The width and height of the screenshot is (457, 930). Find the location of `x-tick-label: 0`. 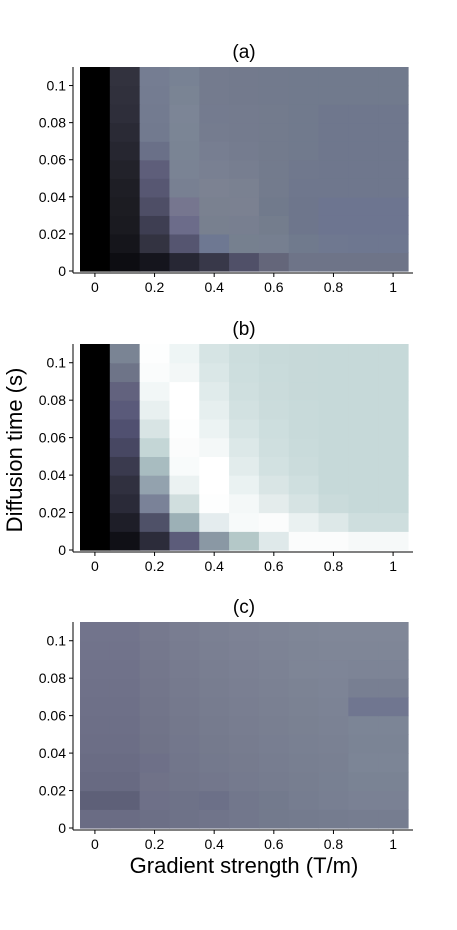

x-tick-label: 0 is located at coordinates (95, 287).